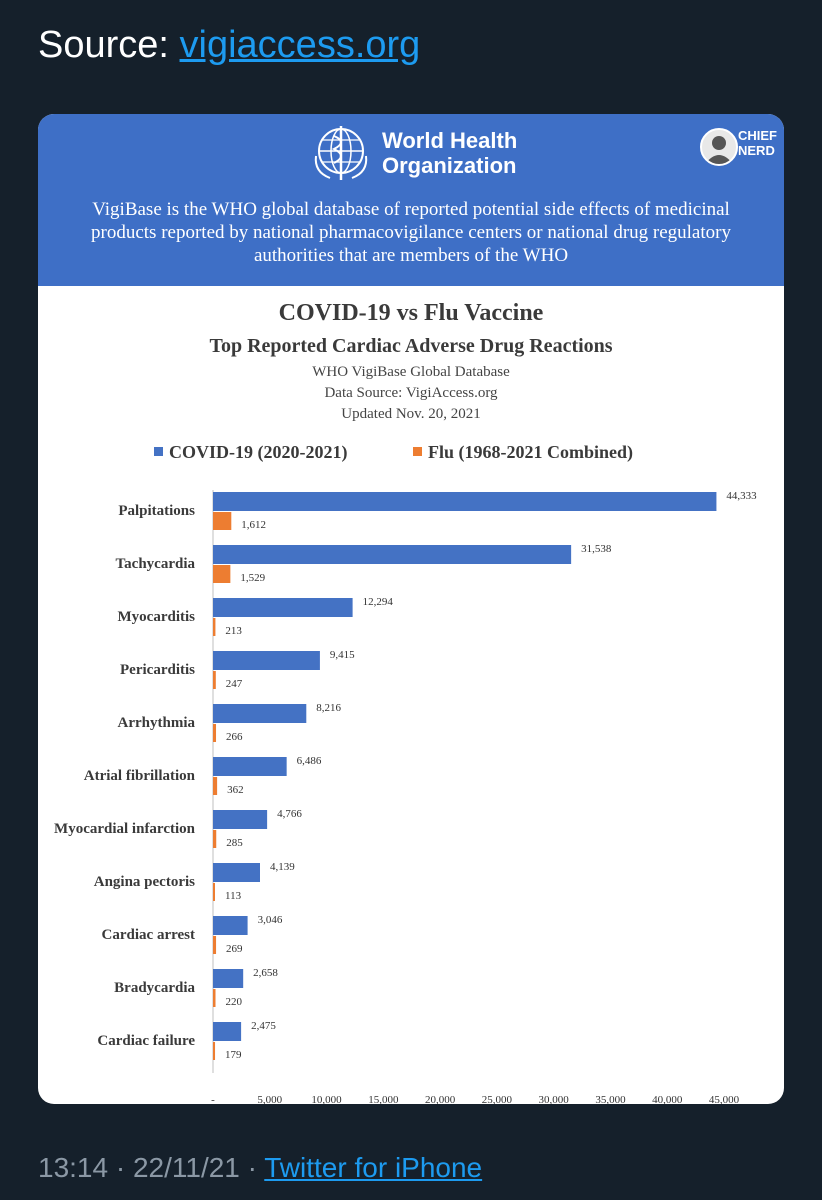 The width and height of the screenshot is (822, 1200). I want to click on data-label-flu: 266, so click(234, 737).